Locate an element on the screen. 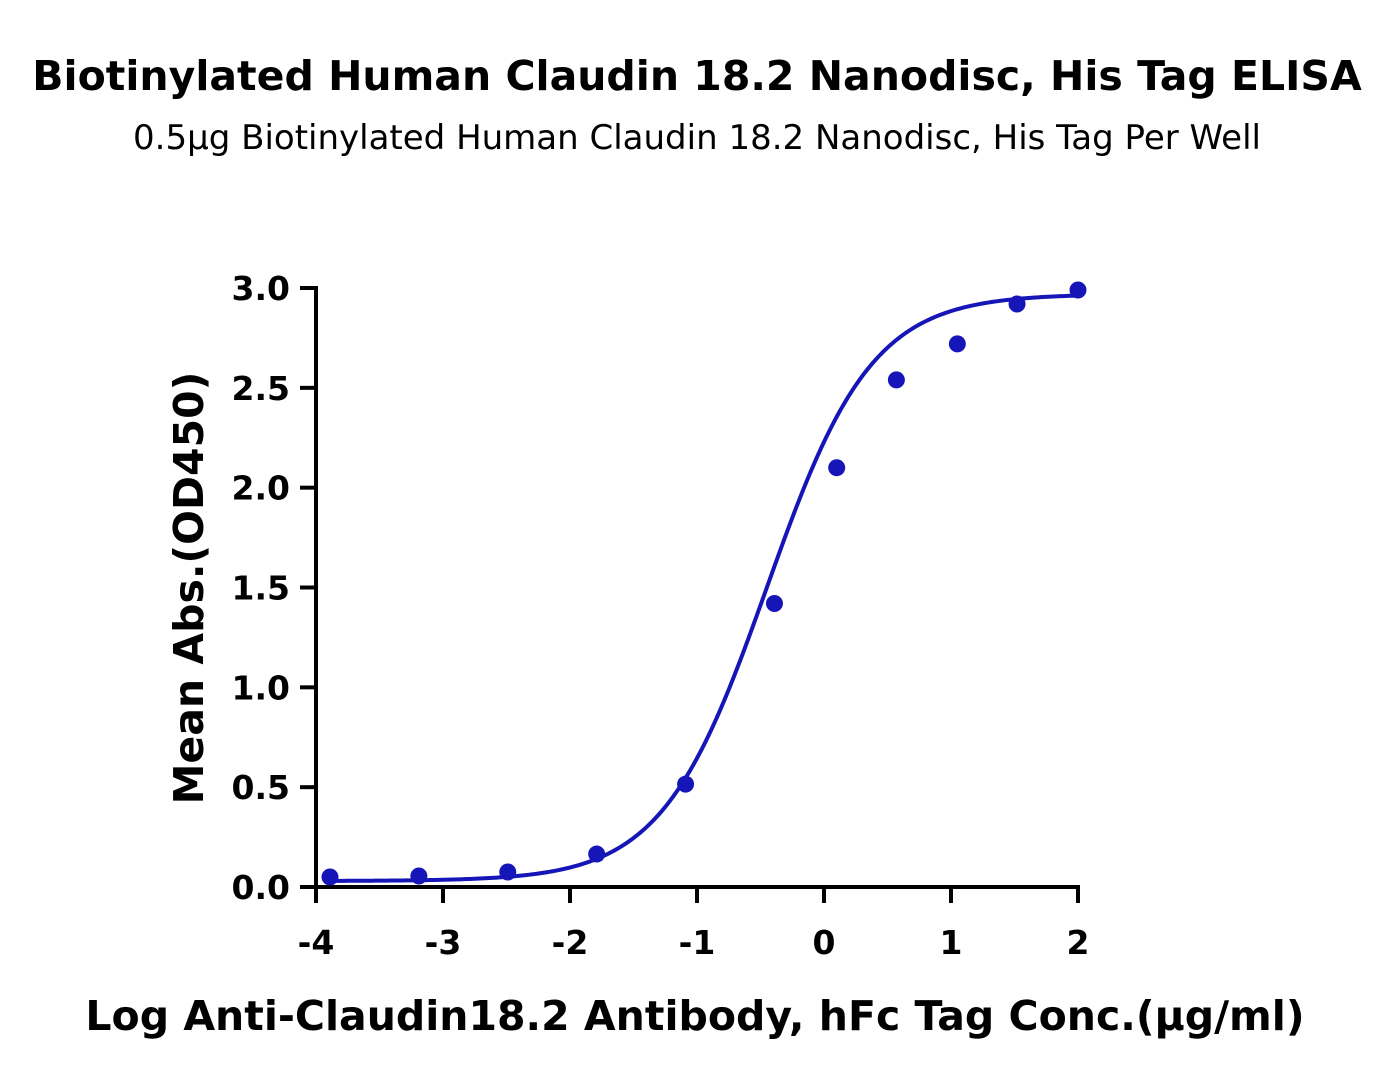 Image resolution: width=1394 pixels, height=1086 pixels. x-tick-label: 0 is located at coordinates (824, 942).